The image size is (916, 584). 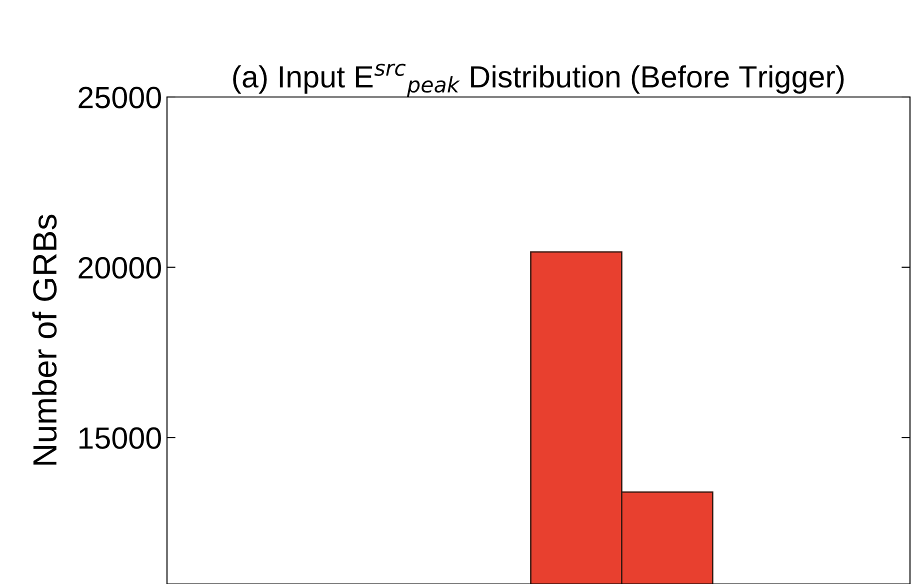 What do you see at coordinates (44, 339) in the screenshot?
I see `y-axis-title: Number of GRBs` at bounding box center [44, 339].